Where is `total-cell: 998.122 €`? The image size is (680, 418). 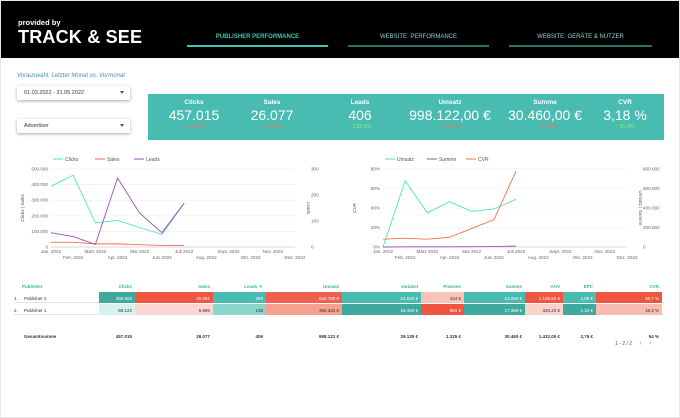
total-cell: 998.122 € is located at coordinates (328, 336).